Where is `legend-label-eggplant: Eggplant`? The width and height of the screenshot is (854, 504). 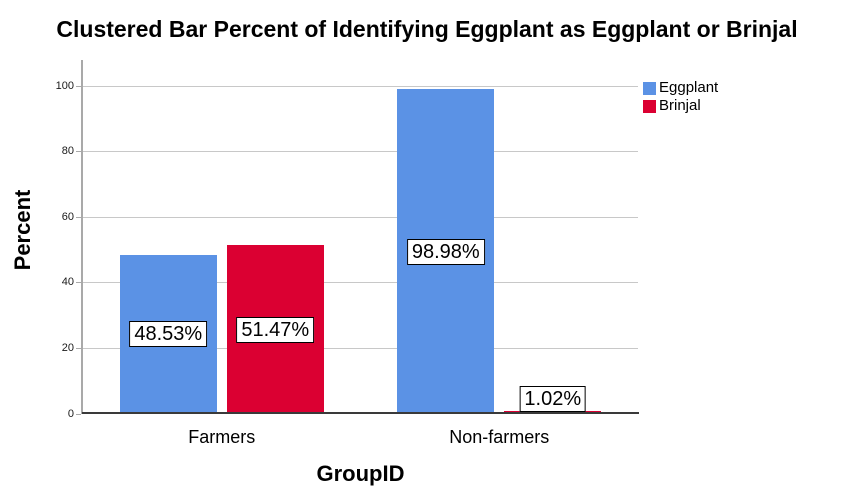
legend-label-eggplant: Eggplant is located at coordinates (689, 87).